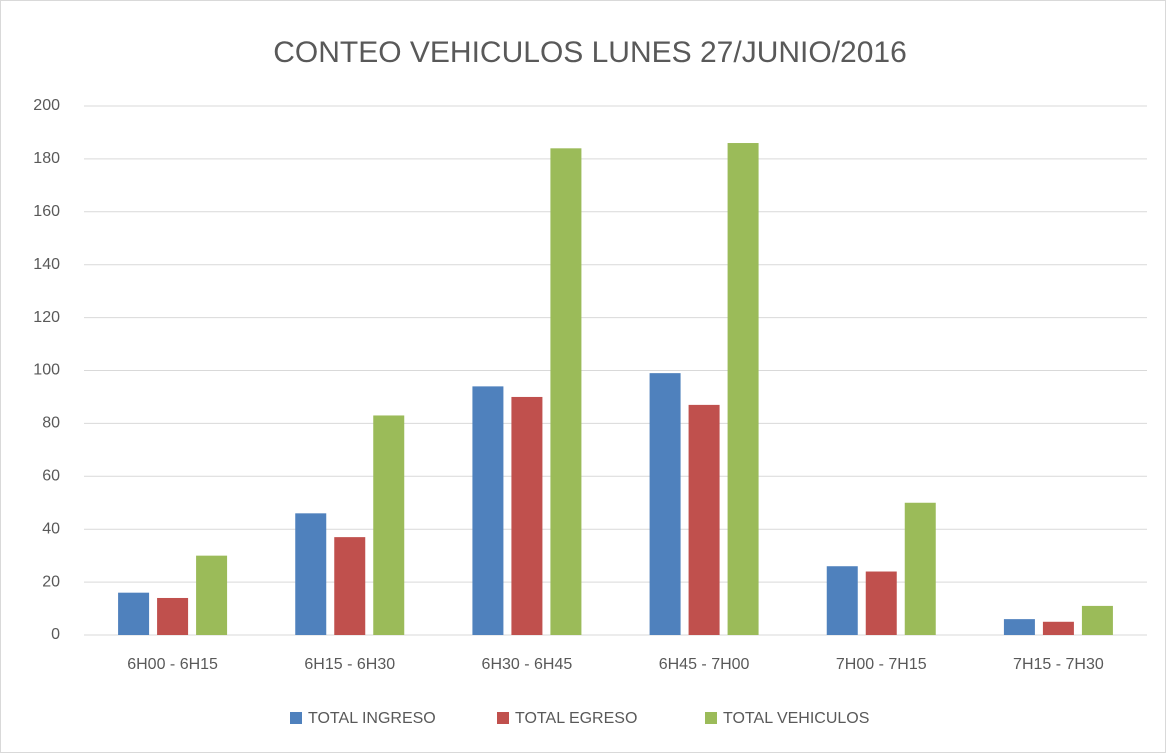 Image resolution: width=1166 pixels, height=753 pixels. I want to click on legend-label: TOTAL VEHICULOS, so click(796, 718).